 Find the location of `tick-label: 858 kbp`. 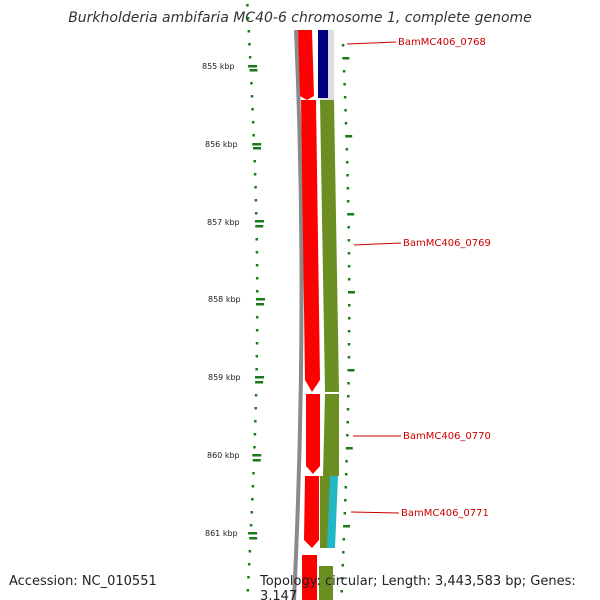

tick-label: 858 kbp is located at coordinates (224, 299).